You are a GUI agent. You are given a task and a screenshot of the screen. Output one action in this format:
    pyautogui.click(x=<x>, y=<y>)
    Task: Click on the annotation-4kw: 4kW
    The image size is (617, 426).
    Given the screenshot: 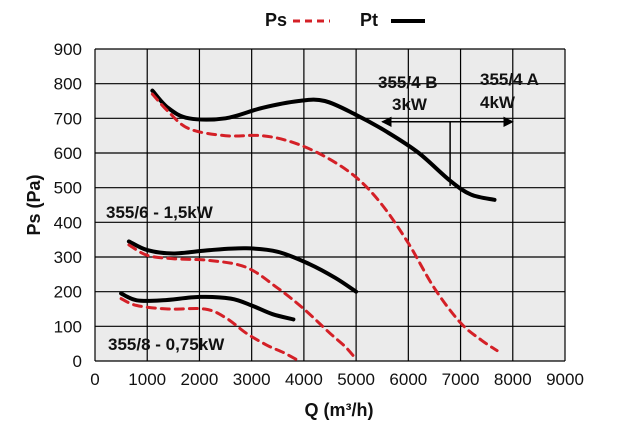 What is the action you would take?
    pyautogui.click(x=498, y=102)
    